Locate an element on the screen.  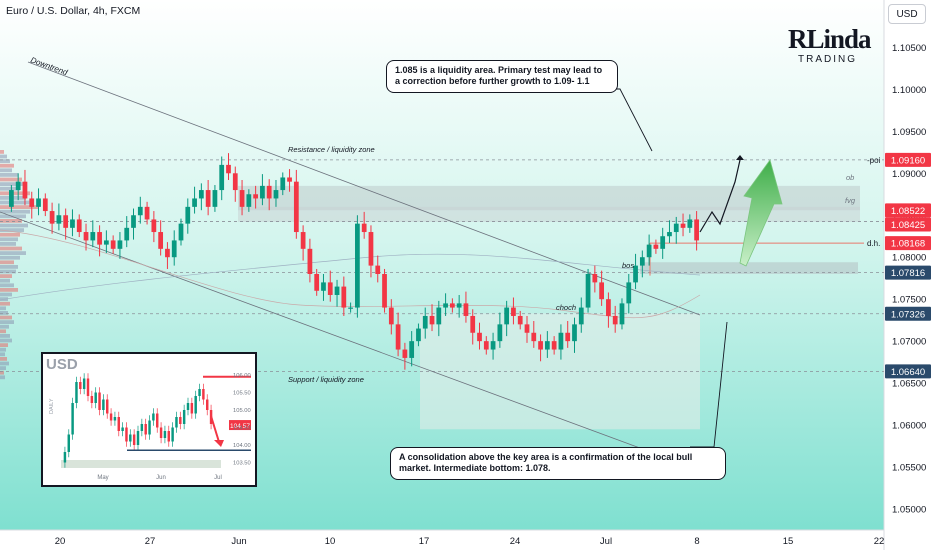
price-tag-bg is located at coordinates (908, 243).